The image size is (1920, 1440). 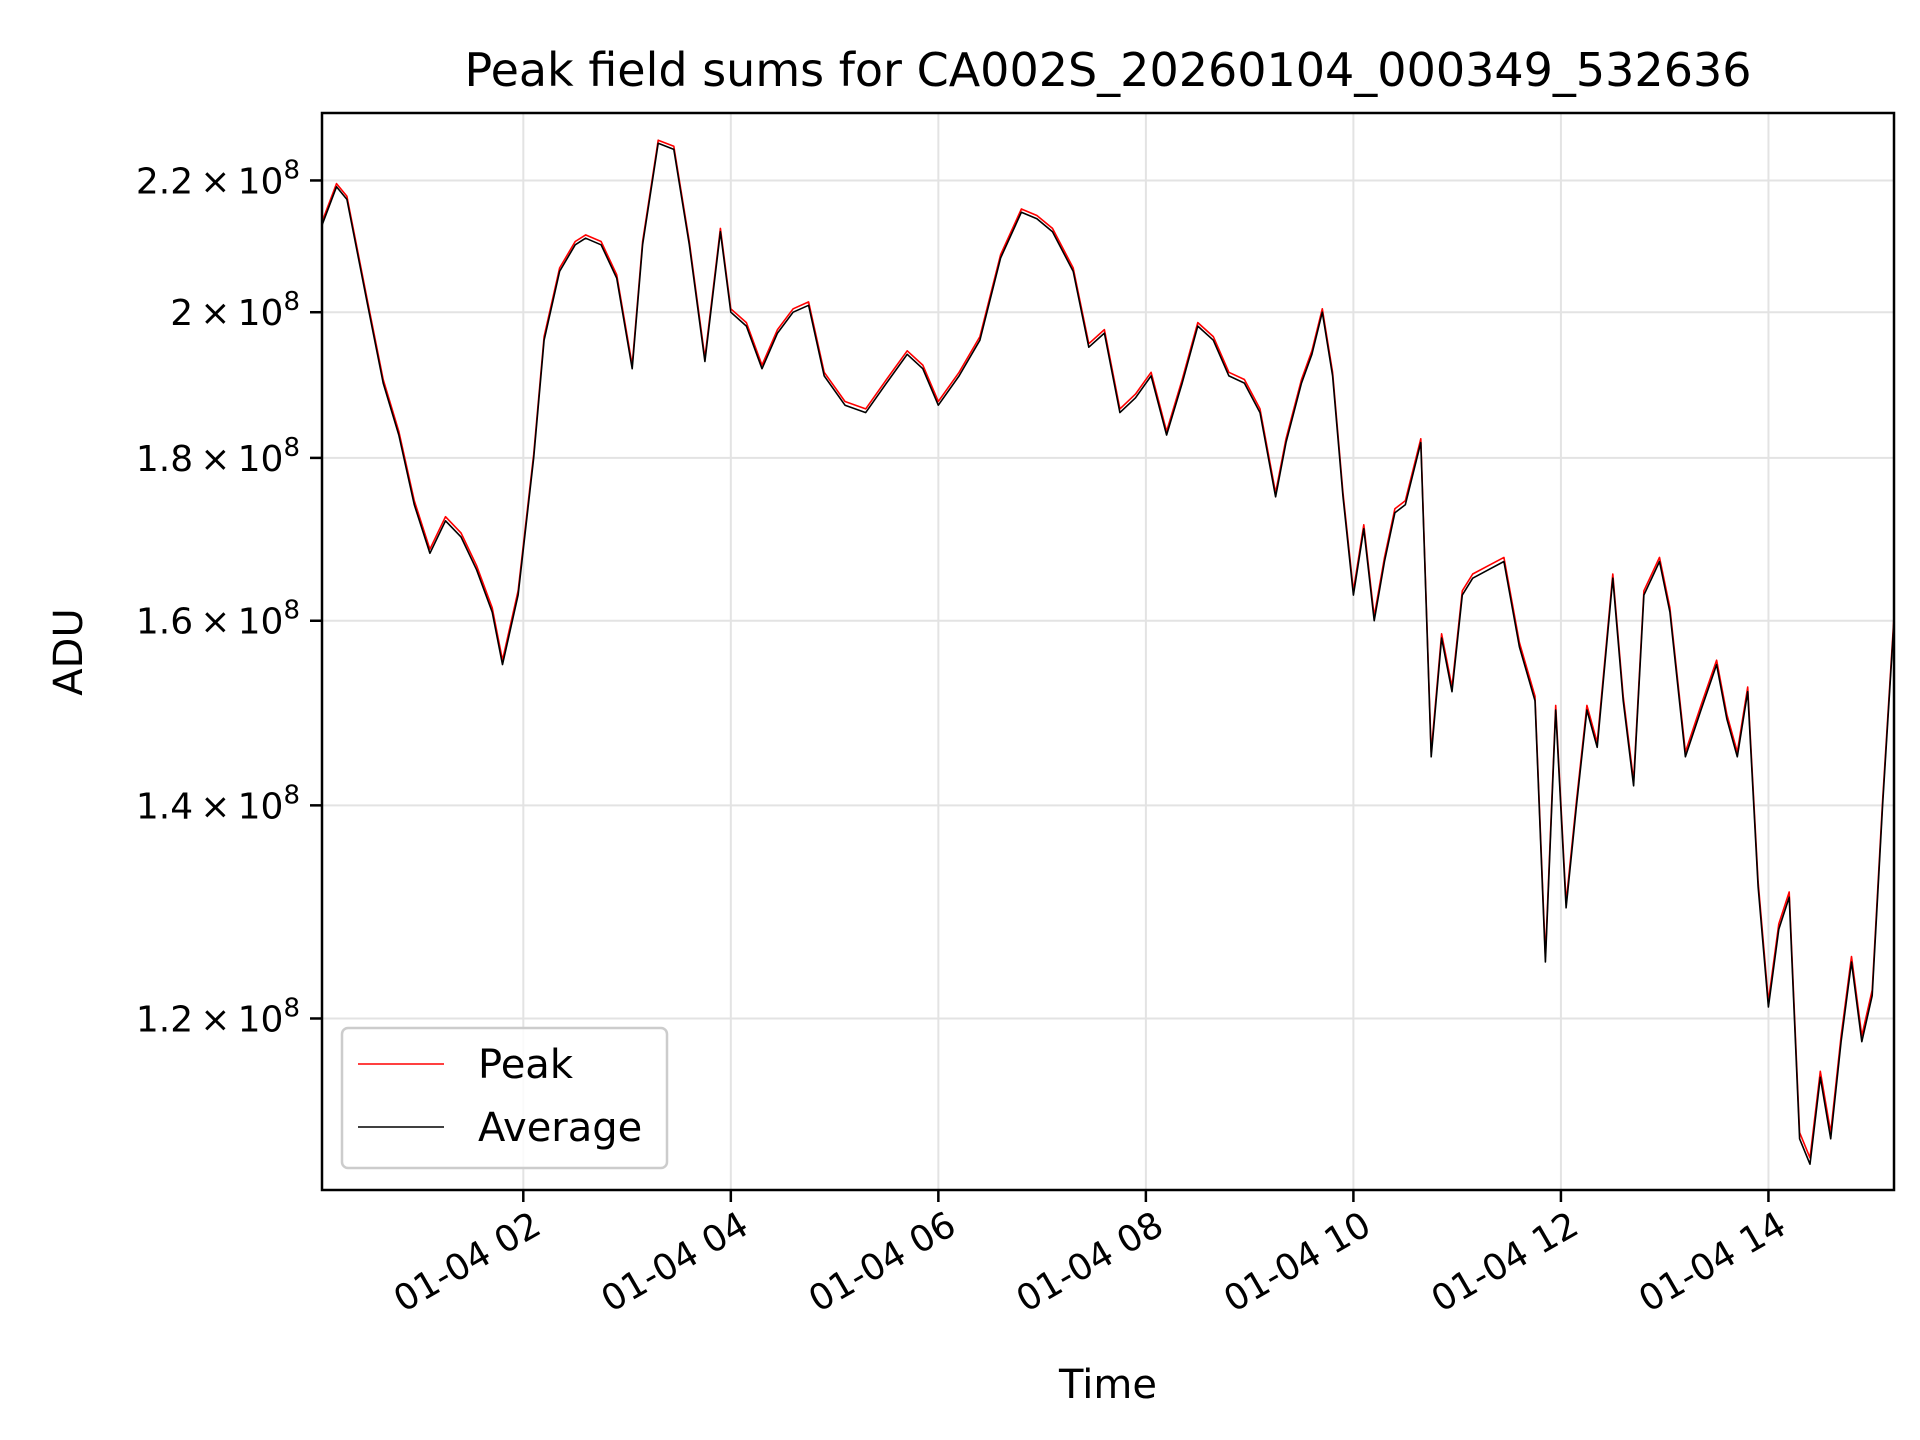 I want to click on y-axis-label: ADU, so click(x=69, y=651).